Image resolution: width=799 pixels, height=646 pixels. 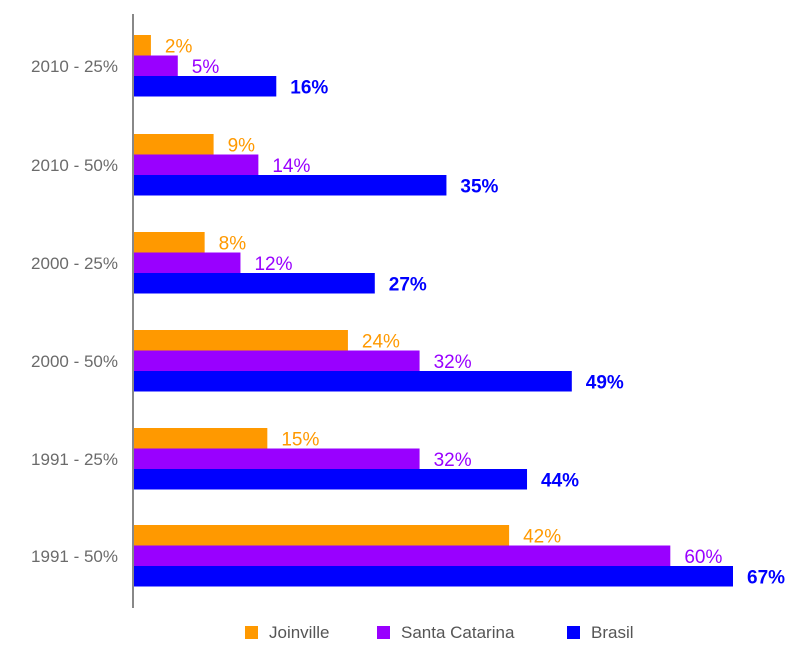 What do you see at coordinates (573, 632) in the screenshot?
I see `legend-swatch-brasil` at bounding box center [573, 632].